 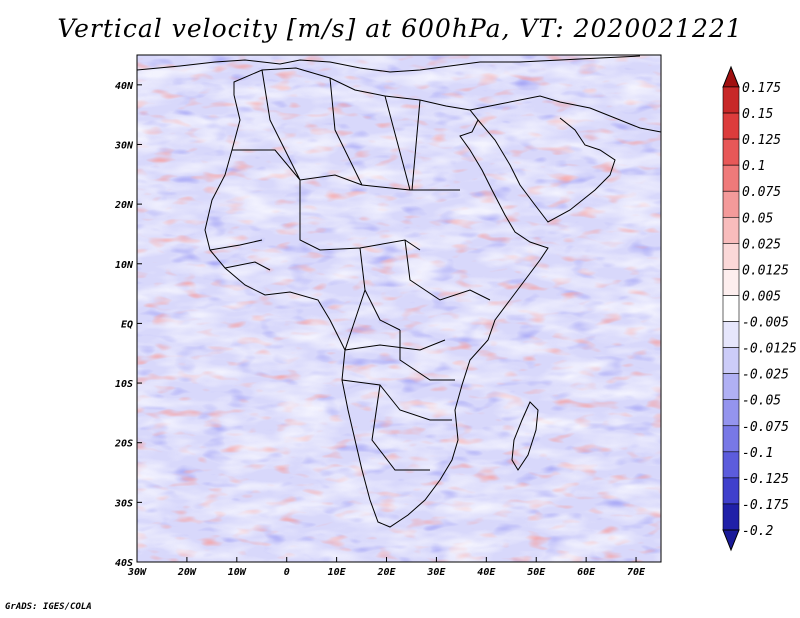 I want to click on europe-coastline, so click(x=389, y=64).